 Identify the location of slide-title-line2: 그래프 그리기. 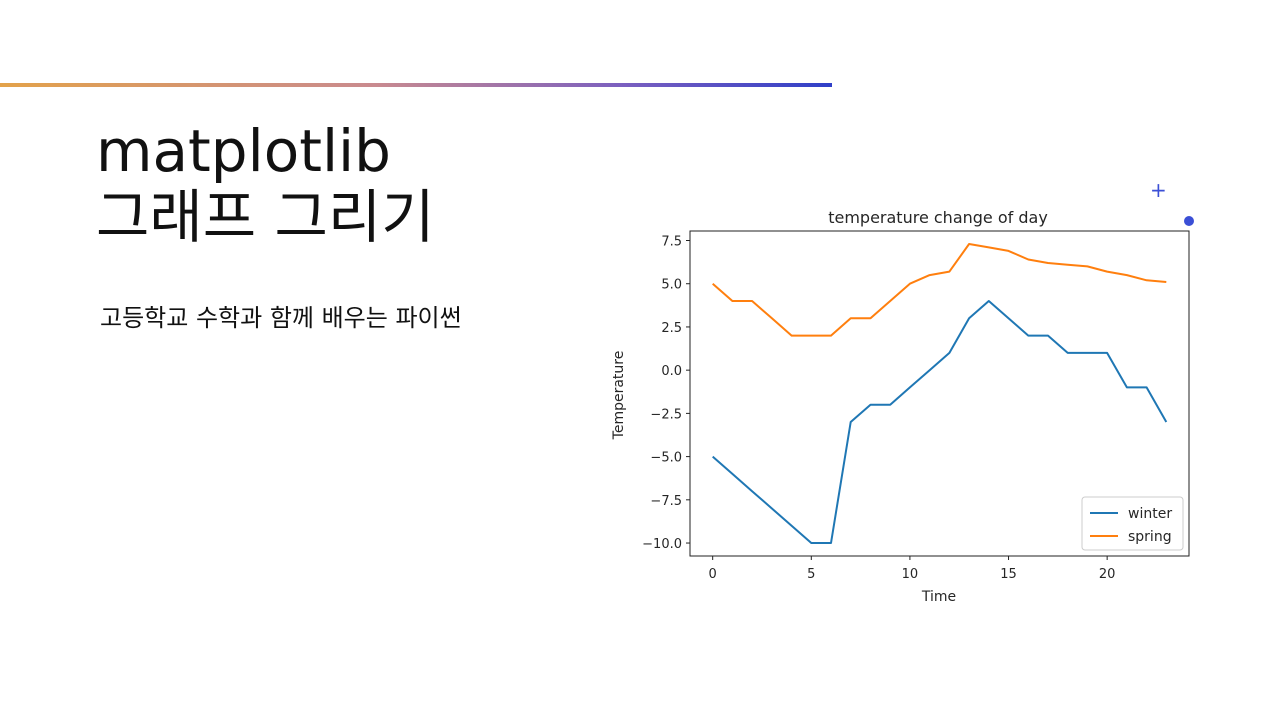
(265, 217).